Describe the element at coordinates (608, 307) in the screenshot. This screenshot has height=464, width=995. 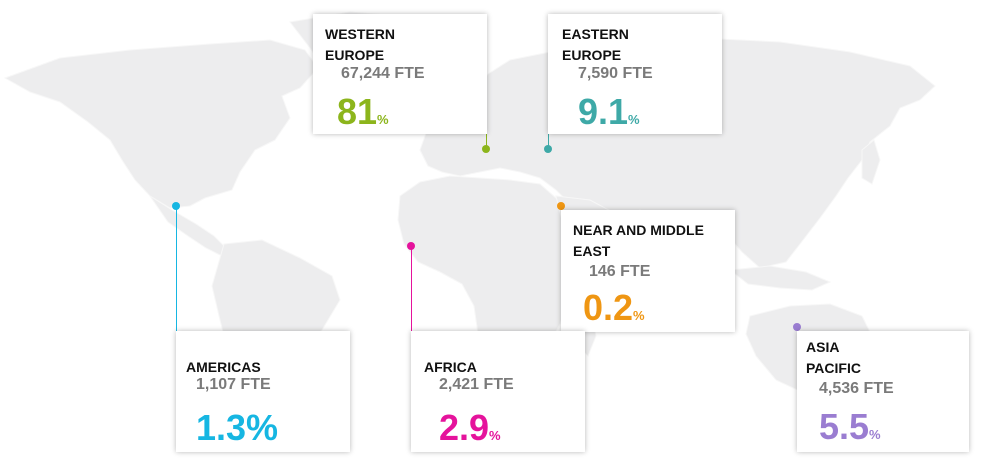
I see `region-share-value: 0.2` at that location.